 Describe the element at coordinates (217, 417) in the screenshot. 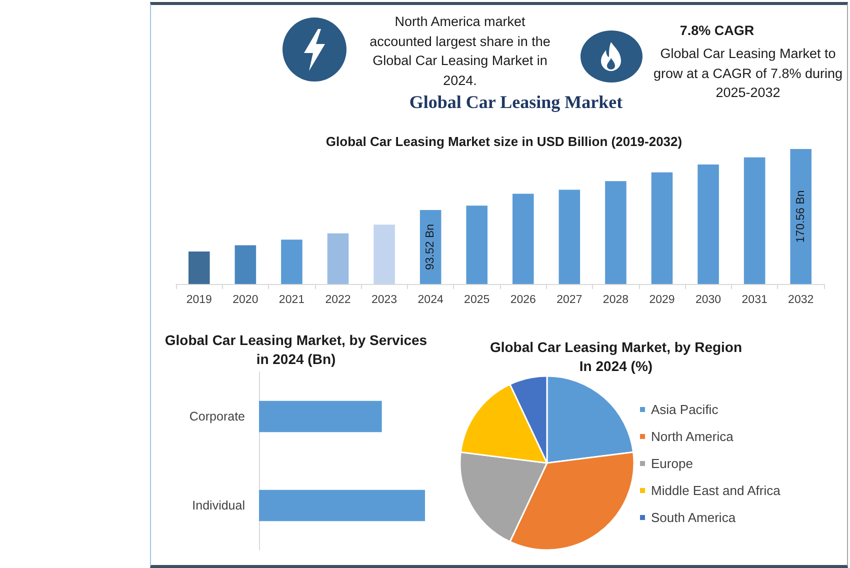

I see `y-tick-label: Corporate` at that location.